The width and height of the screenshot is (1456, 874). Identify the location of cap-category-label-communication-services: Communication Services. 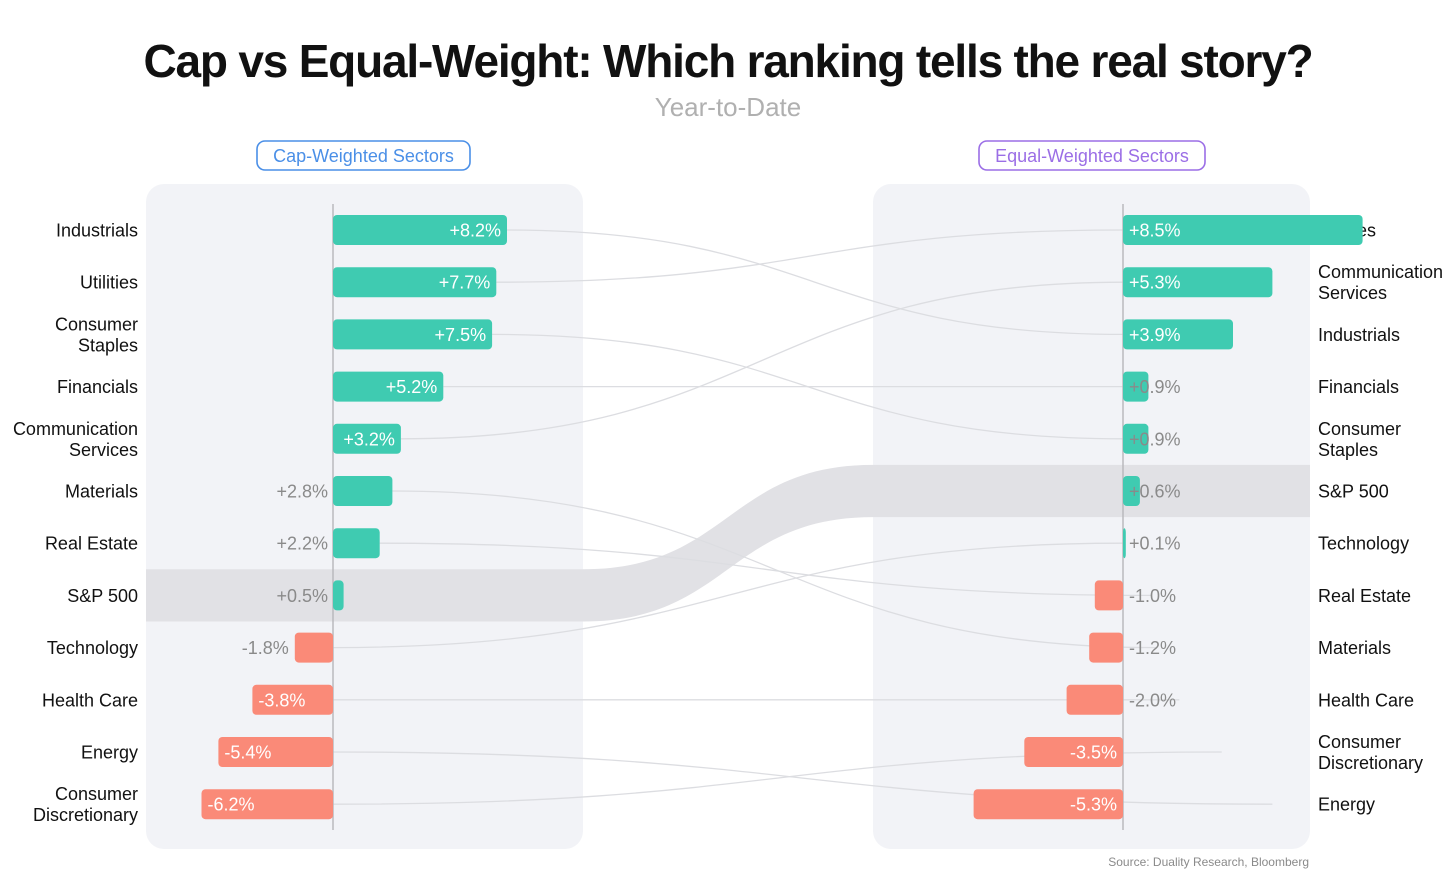
(75, 439).